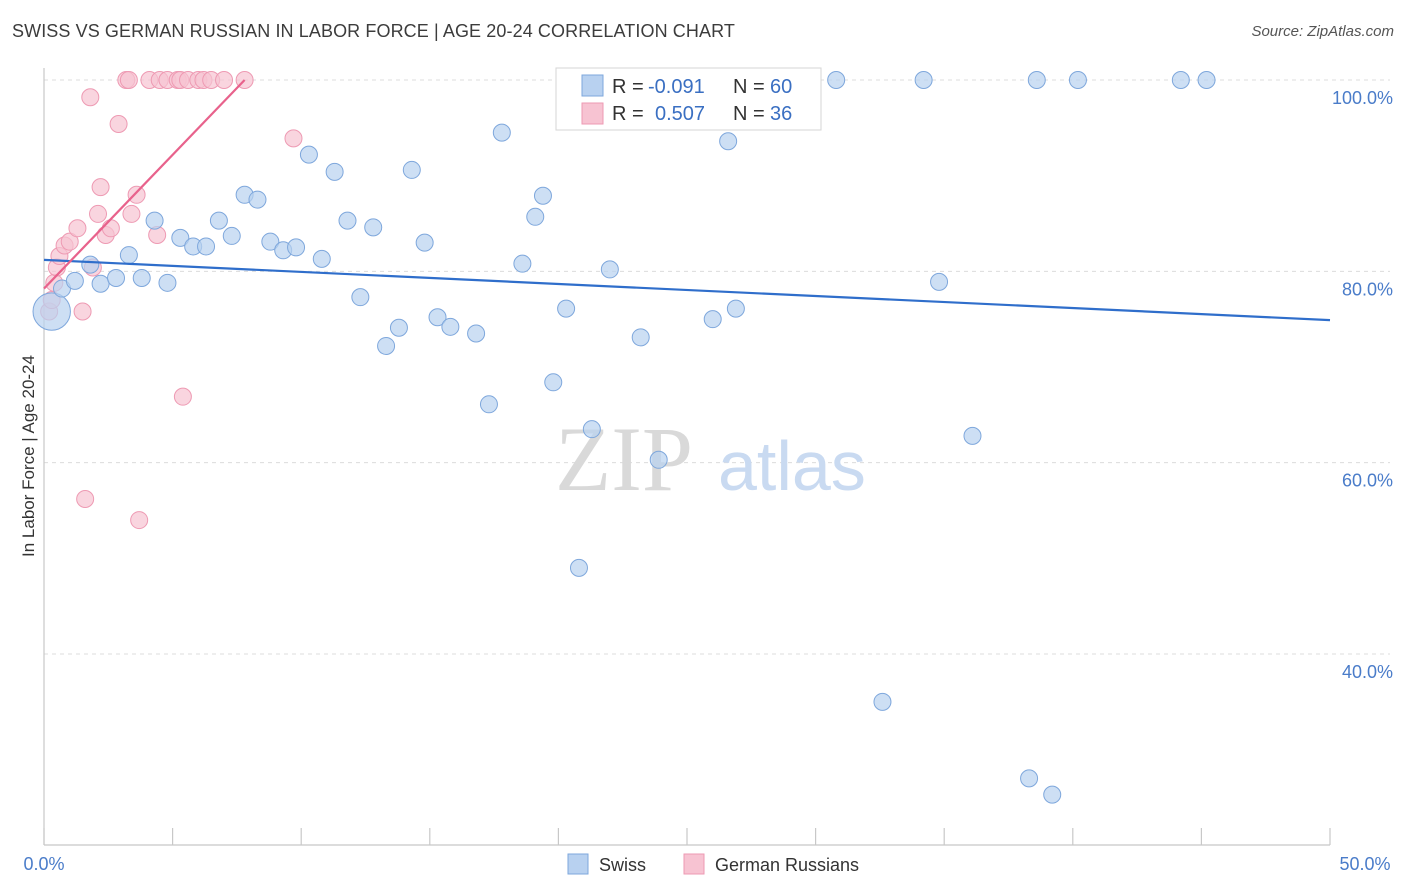 Image resolution: width=1406 pixels, height=892 pixels. Describe the element at coordinates (687, 290) in the screenshot. I see `swiss-trend-line` at that location.